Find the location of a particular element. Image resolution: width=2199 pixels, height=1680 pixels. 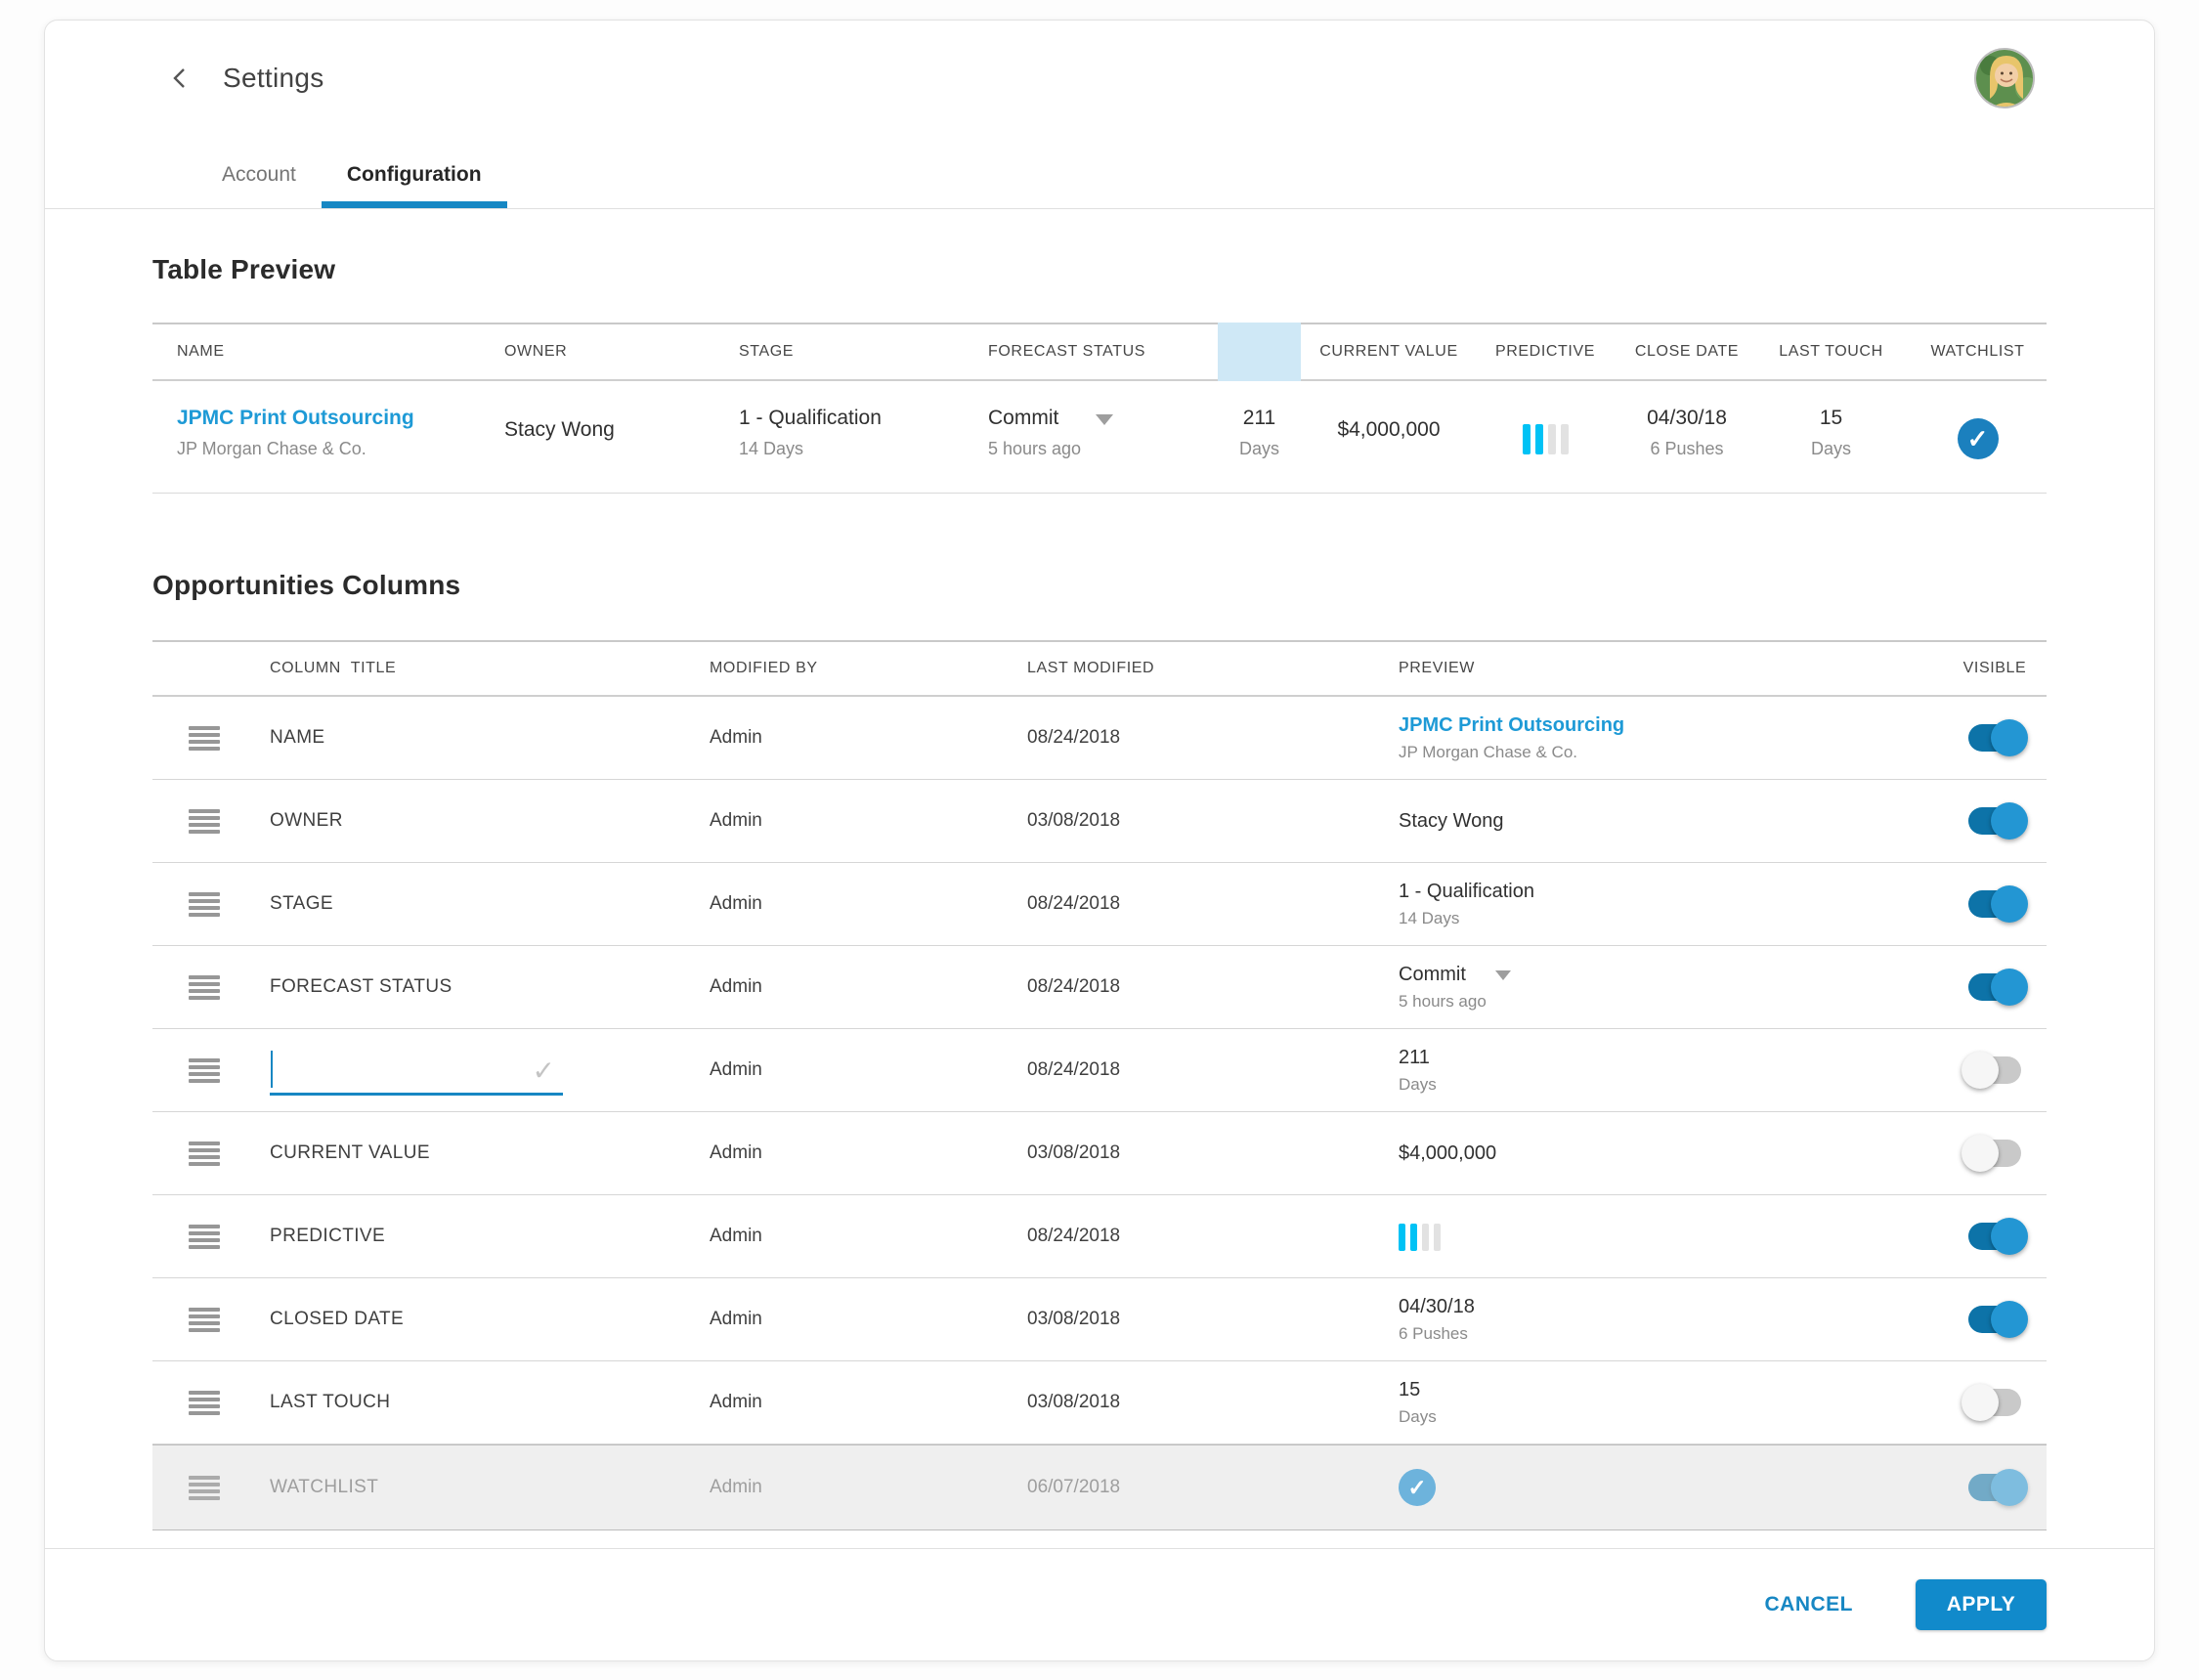

preview-main: Stacy Wong is located at coordinates (1451, 820).